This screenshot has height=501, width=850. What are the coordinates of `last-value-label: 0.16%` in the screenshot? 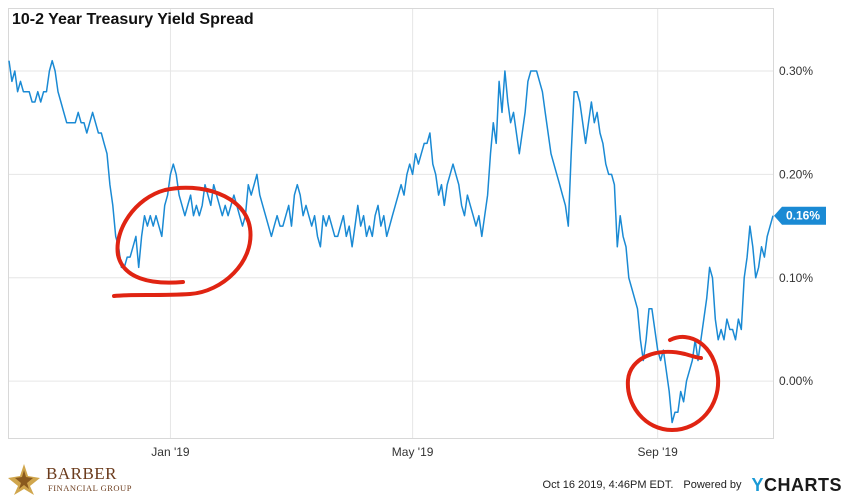 It's located at (803, 216).